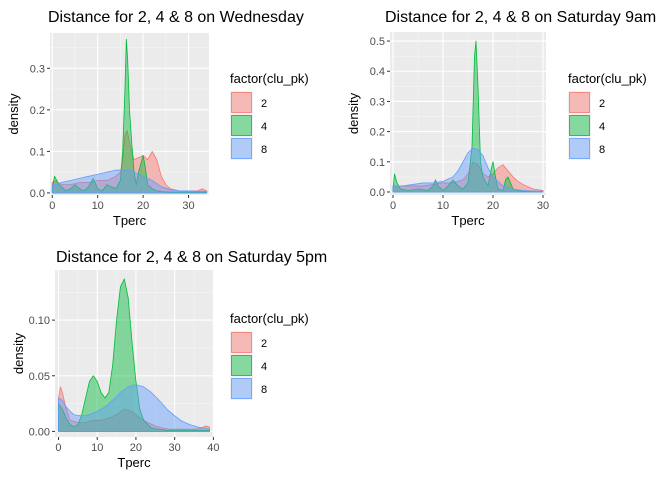 This screenshot has width=672, height=480. Describe the element at coordinates (520, 17) in the screenshot. I see `chart-title: Distance for 2, 4 & 8 on Saturday 9am` at that location.